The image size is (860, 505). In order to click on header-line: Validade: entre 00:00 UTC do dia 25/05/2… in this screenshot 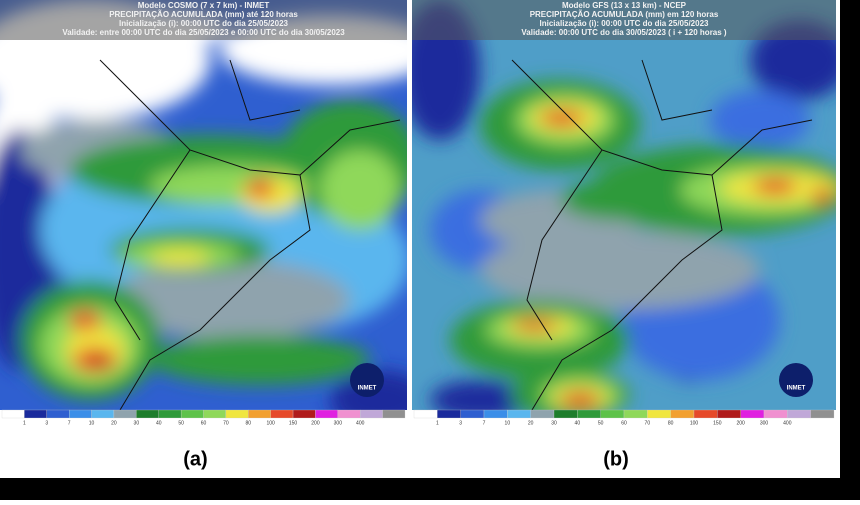, I will do `click(203, 32)`.